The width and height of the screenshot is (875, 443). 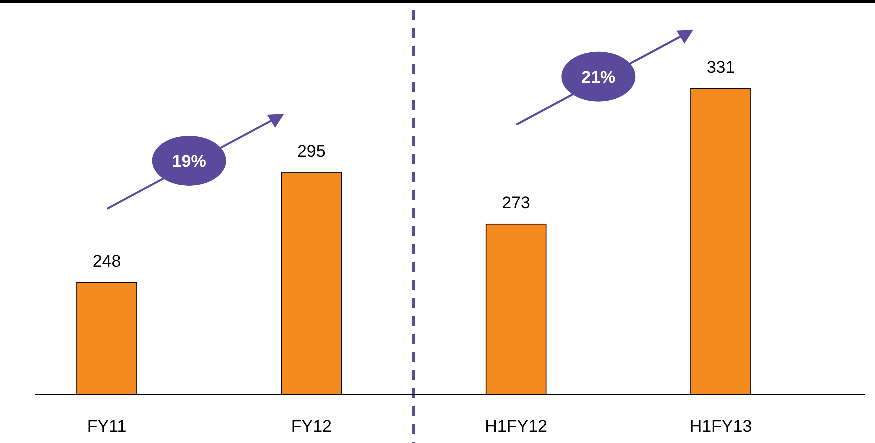 What do you see at coordinates (311, 151) in the screenshot?
I see `data-label: 295` at bounding box center [311, 151].